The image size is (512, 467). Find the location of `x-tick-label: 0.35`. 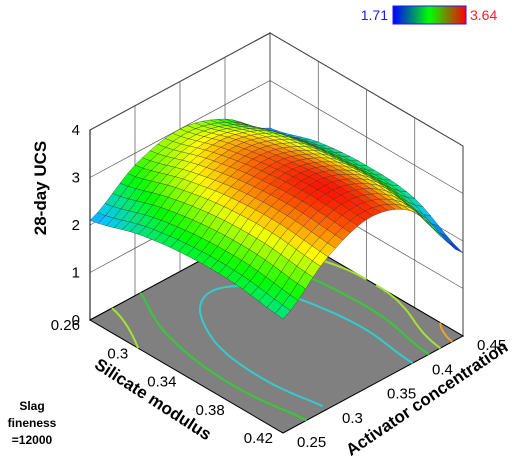

x-tick-label: 0.35 is located at coordinates (401, 394).